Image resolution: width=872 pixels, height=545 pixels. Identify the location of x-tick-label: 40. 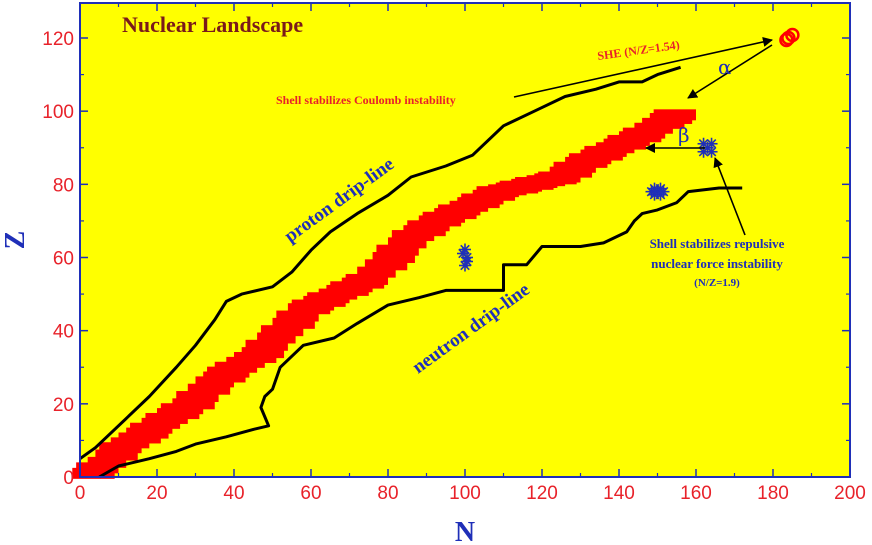
(233, 493).